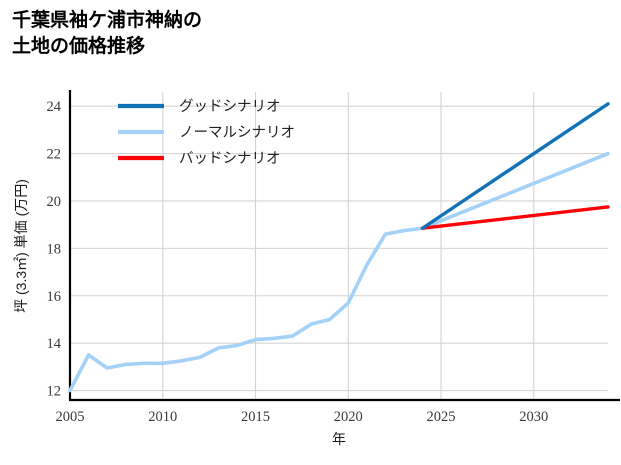 Image resolution: width=621 pixels, height=465 pixels. Describe the element at coordinates (348, 417) in the screenshot. I see `x-tick-label: 2020` at that location.